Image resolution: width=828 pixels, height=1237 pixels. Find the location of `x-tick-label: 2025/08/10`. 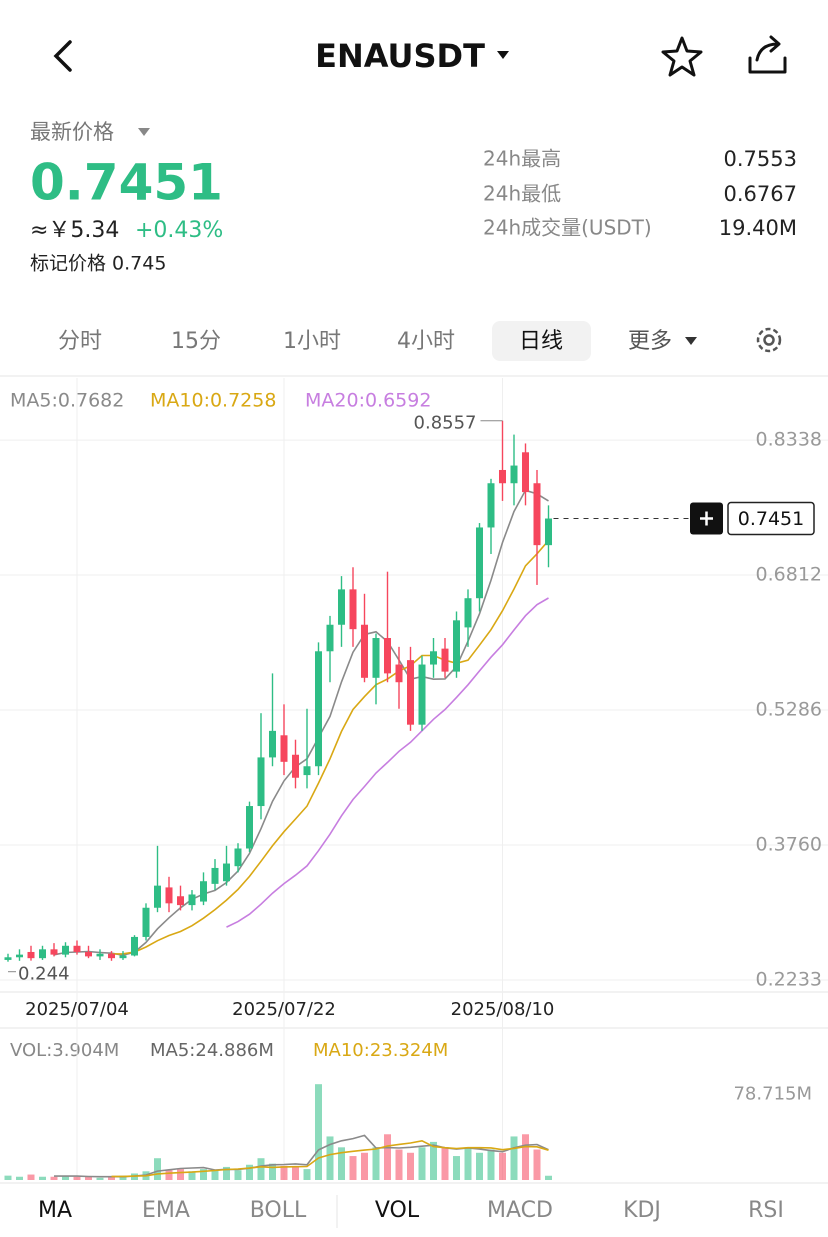

x-tick-label: 2025/08/10 is located at coordinates (503, 1009).